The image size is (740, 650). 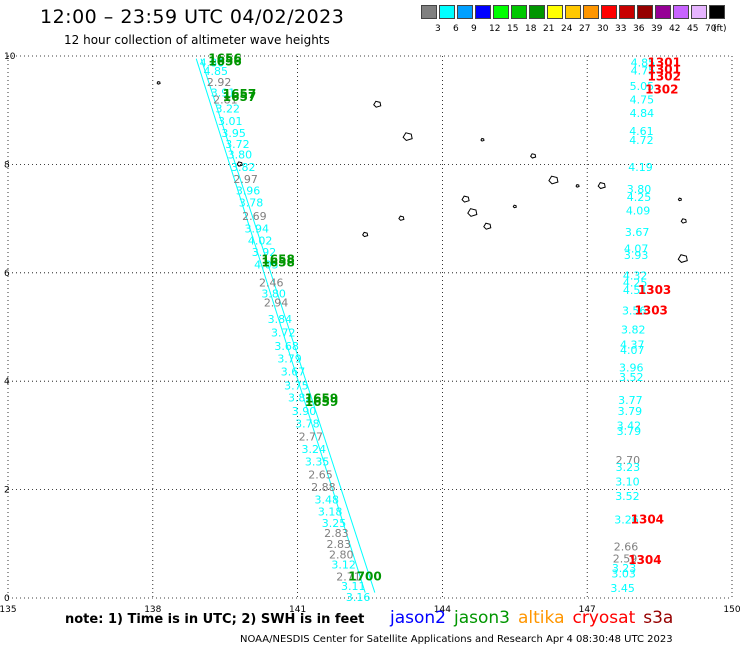 What do you see at coordinates (245, 179) in the screenshot?
I see `wave-height-value: 2.97` at bounding box center [245, 179].